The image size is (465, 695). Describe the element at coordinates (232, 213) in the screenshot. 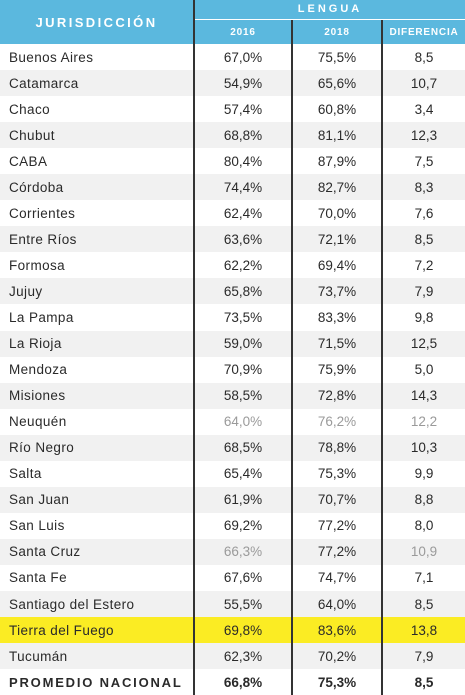

I see `table-row: Corrientes 62,4% 70,0% 7,6` at that location.